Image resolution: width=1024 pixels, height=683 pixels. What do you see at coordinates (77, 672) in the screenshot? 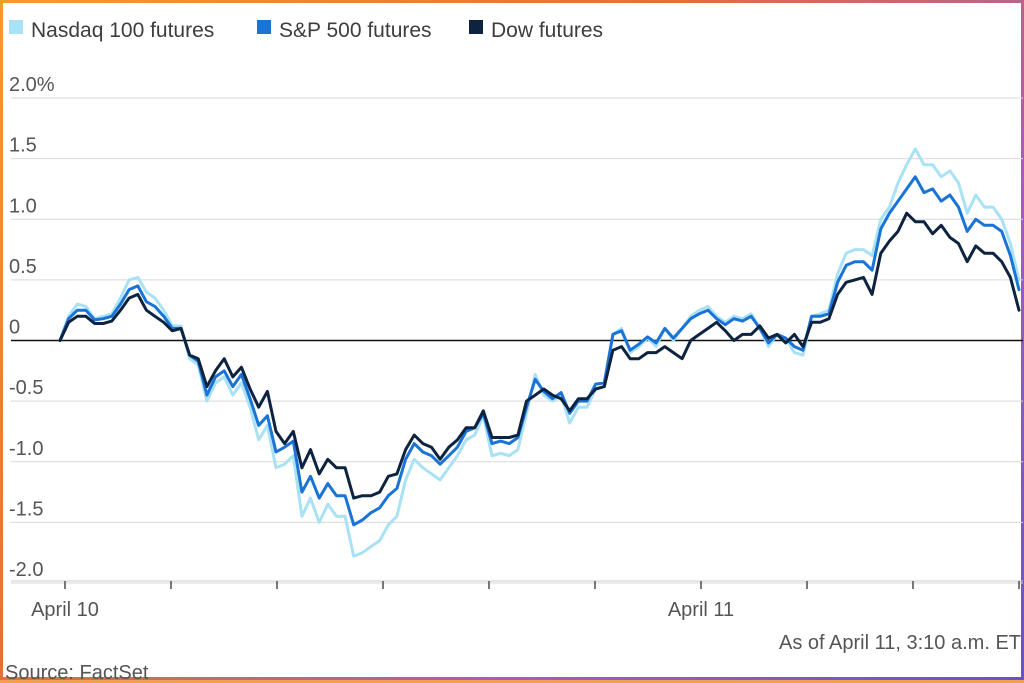
I see `source-note: Source: FactSet` at bounding box center [77, 672].